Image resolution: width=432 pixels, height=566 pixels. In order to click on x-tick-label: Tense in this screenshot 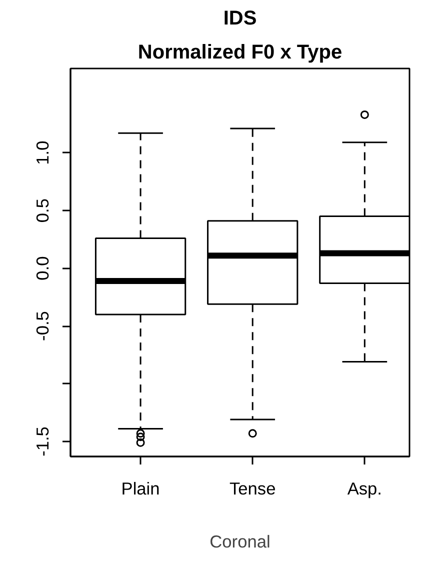, I will do `click(252, 488)`.